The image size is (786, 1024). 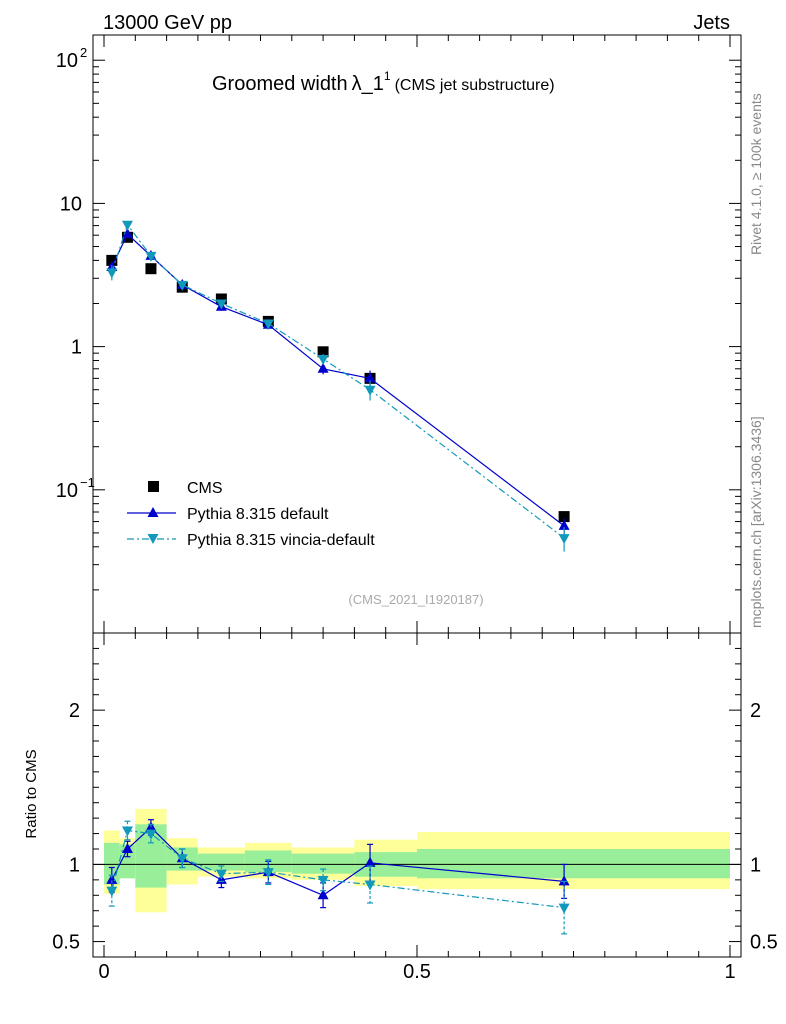 What do you see at coordinates (711, 23) in the screenshot?
I see `header-right: Jets` at bounding box center [711, 23].